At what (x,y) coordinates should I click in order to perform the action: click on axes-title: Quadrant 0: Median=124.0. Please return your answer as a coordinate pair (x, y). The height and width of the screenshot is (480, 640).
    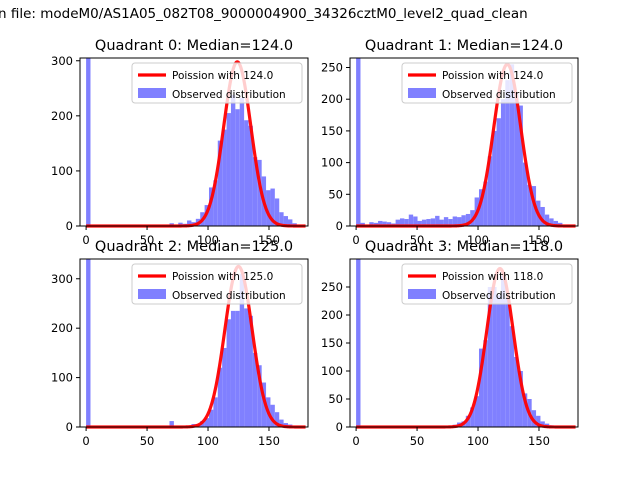
    Looking at the image, I should click on (194, 46).